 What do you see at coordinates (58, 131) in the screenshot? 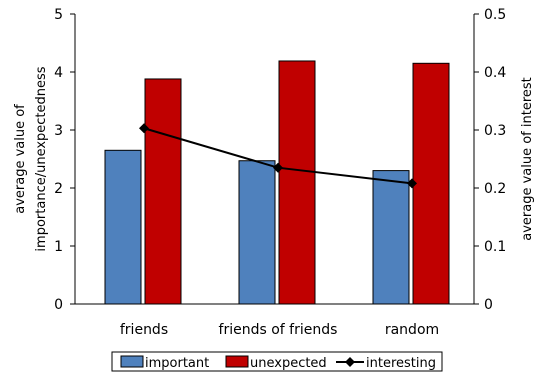
I see `left-tick-label: 3` at bounding box center [58, 131].